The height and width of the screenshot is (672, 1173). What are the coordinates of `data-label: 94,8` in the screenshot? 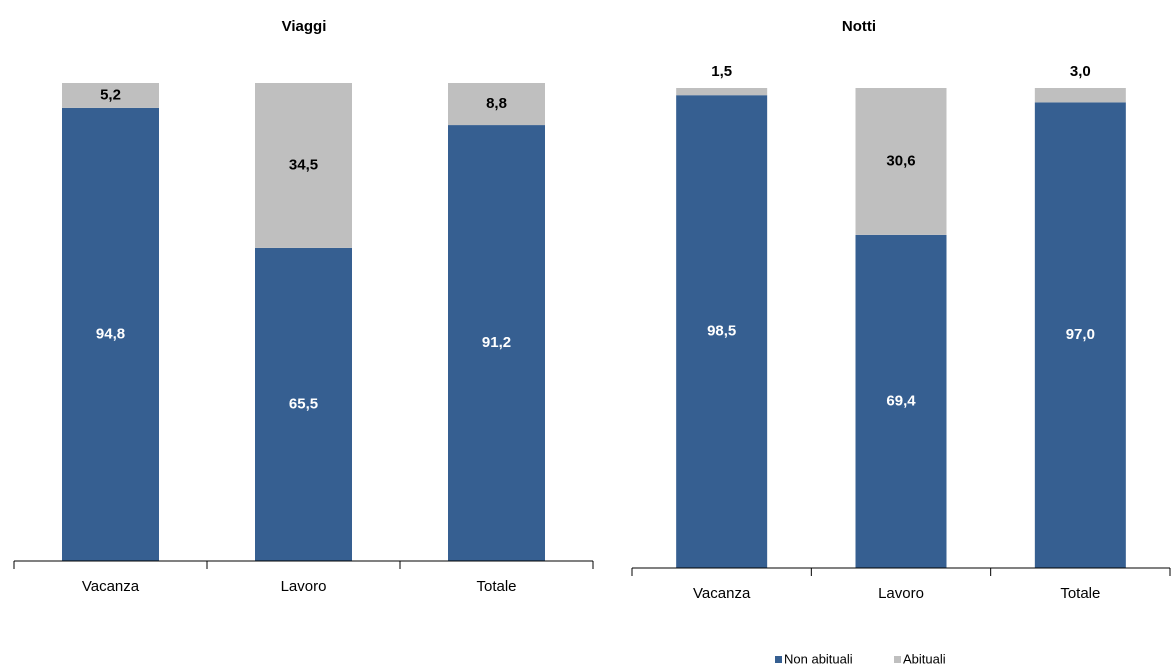 It's located at (110, 333).